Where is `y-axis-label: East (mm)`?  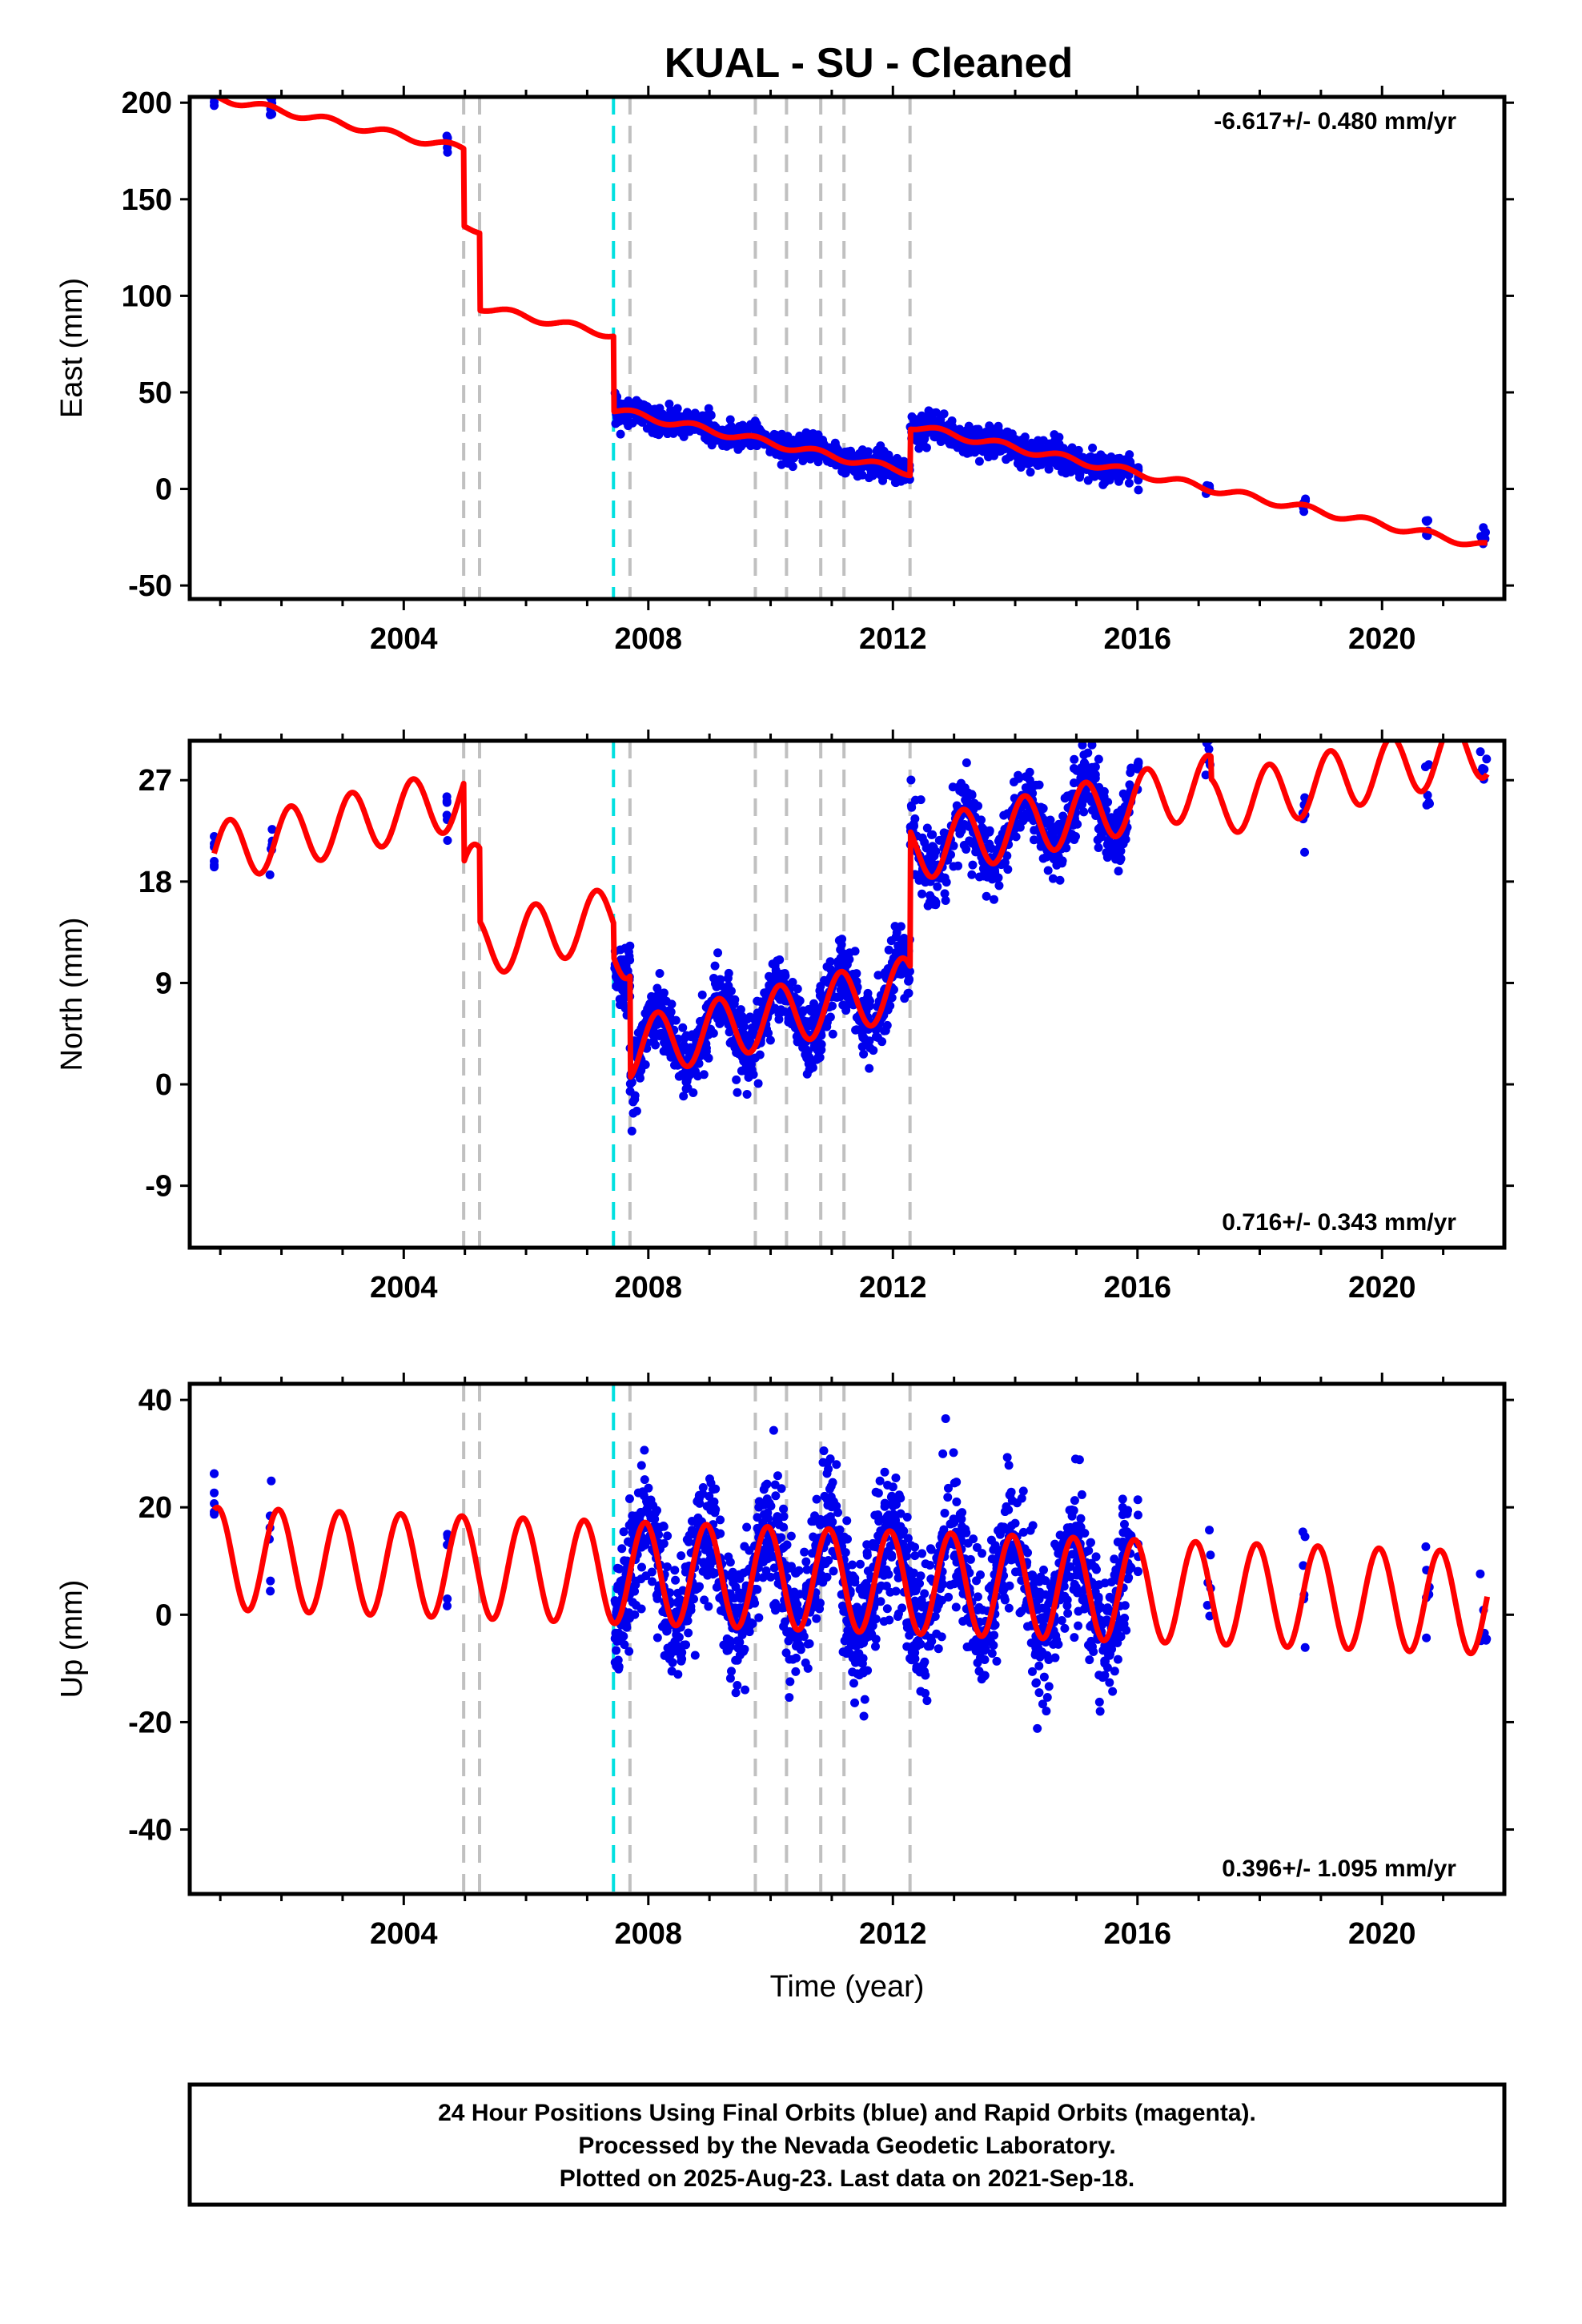 y-axis-label: East (mm) is located at coordinates (72, 348).